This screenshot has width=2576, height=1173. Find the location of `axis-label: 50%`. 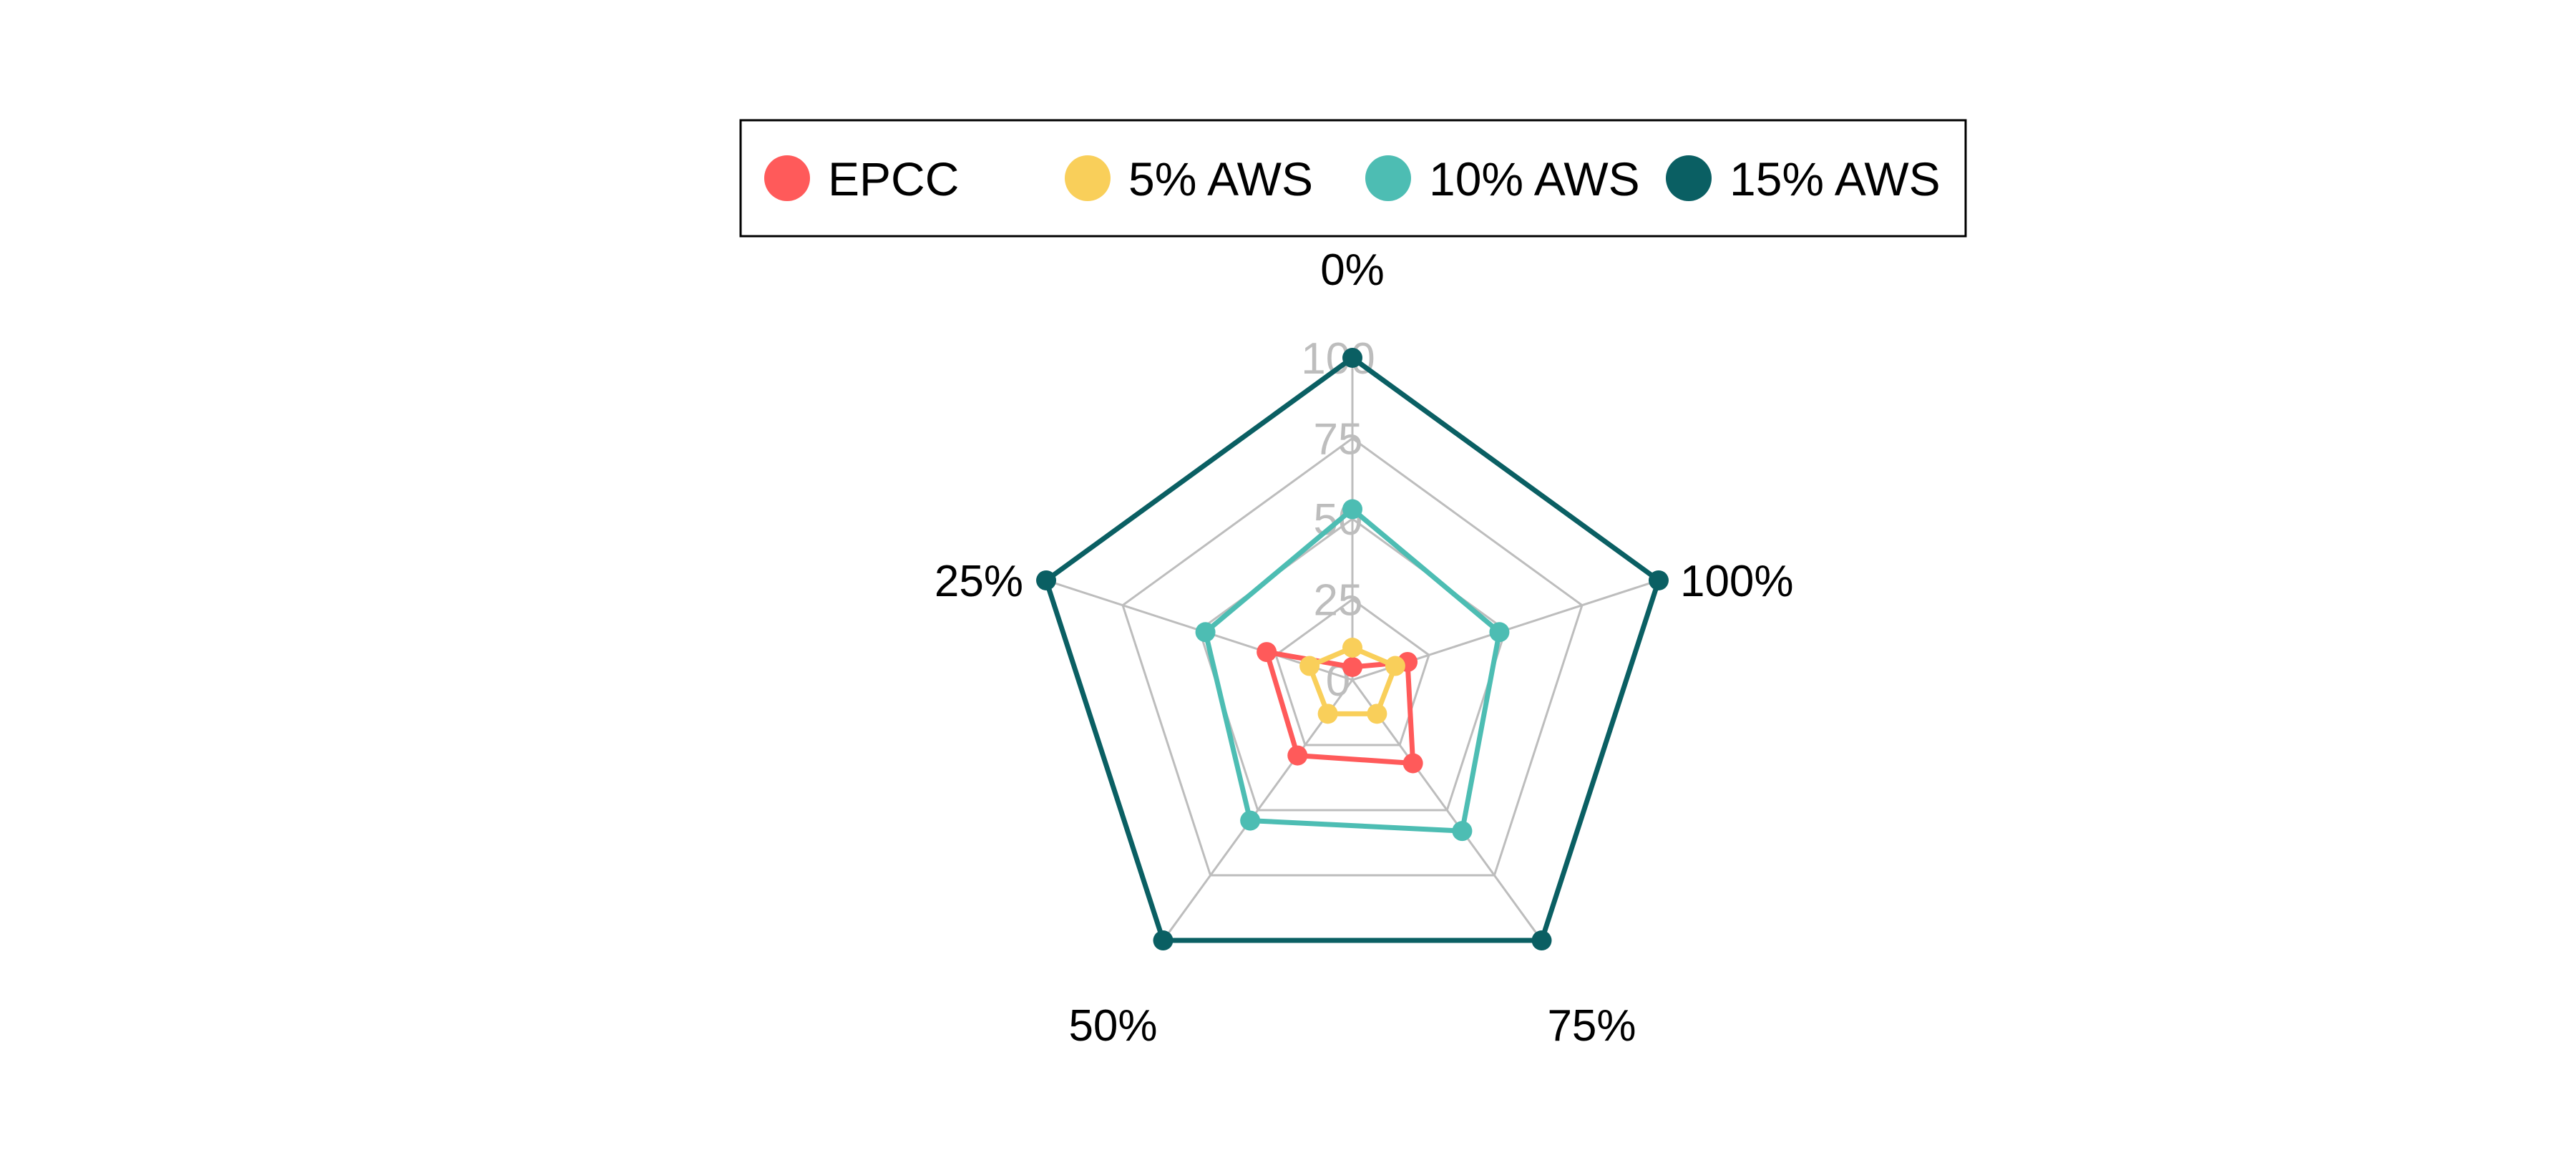

axis-label: 50% is located at coordinates (1112, 1026).